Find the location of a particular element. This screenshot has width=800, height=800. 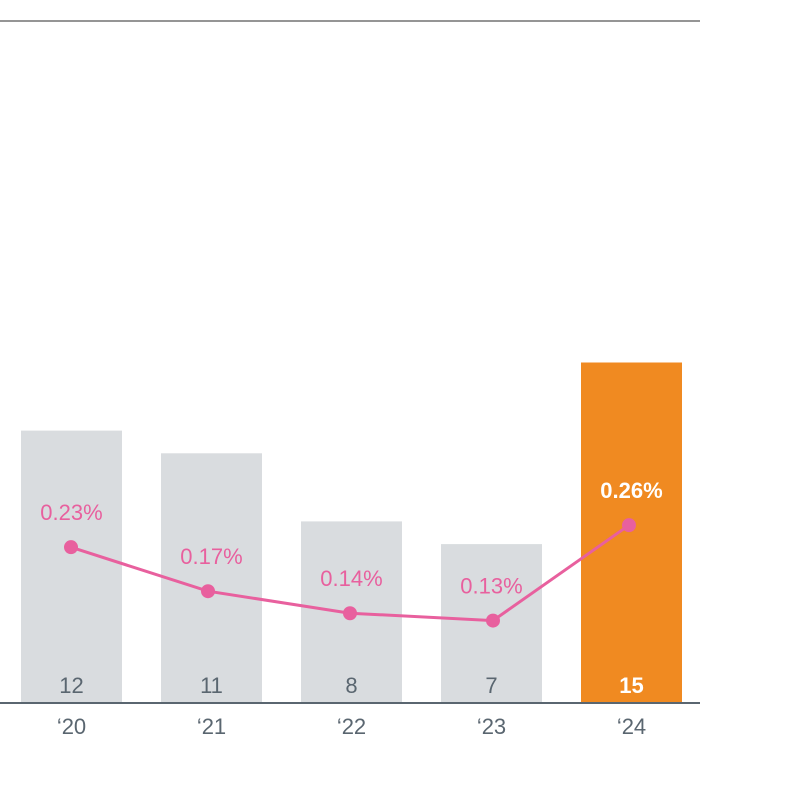

bar-value-label: 8 is located at coordinates (351, 685).